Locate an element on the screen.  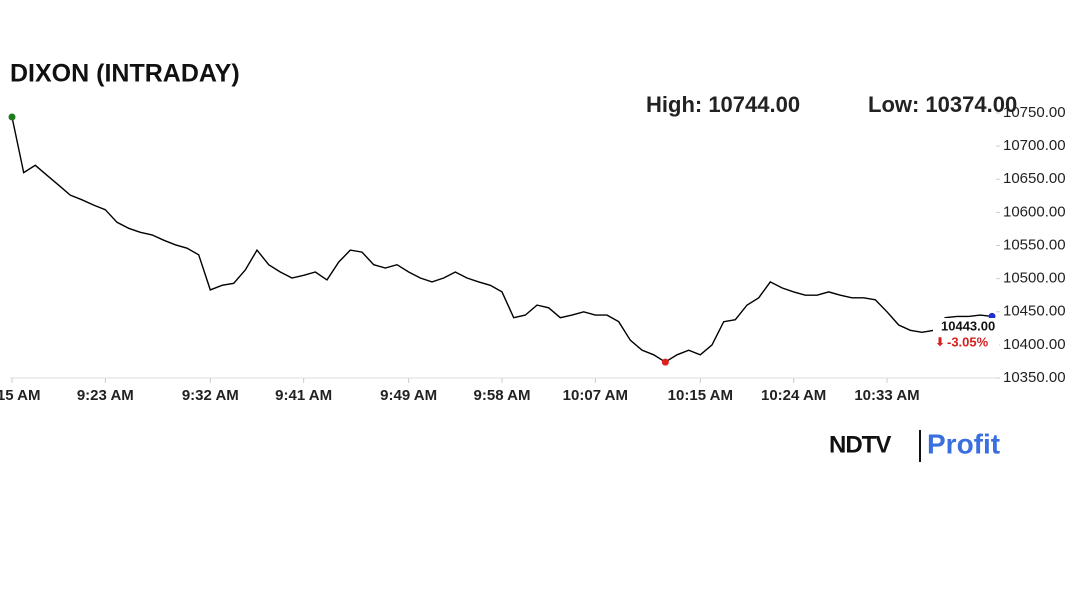
x-tick-label: 9:15 AM is located at coordinates (20, 395).